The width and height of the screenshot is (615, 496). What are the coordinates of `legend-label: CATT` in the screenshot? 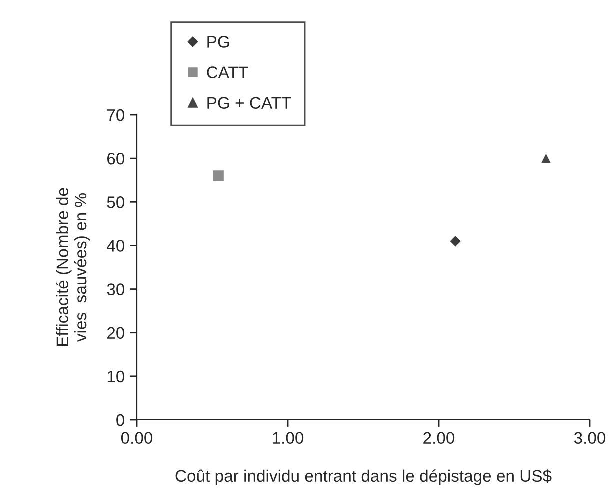 It's located at (227, 72).